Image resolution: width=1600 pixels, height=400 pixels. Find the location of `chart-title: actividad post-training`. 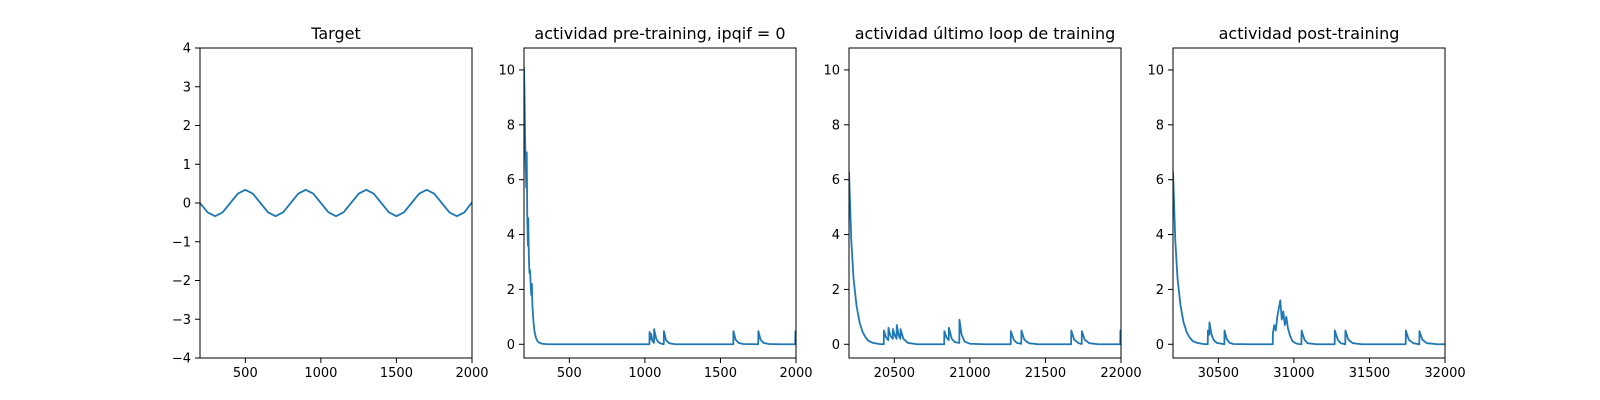

chart-title: actividad post-training is located at coordinates (1309, 33).